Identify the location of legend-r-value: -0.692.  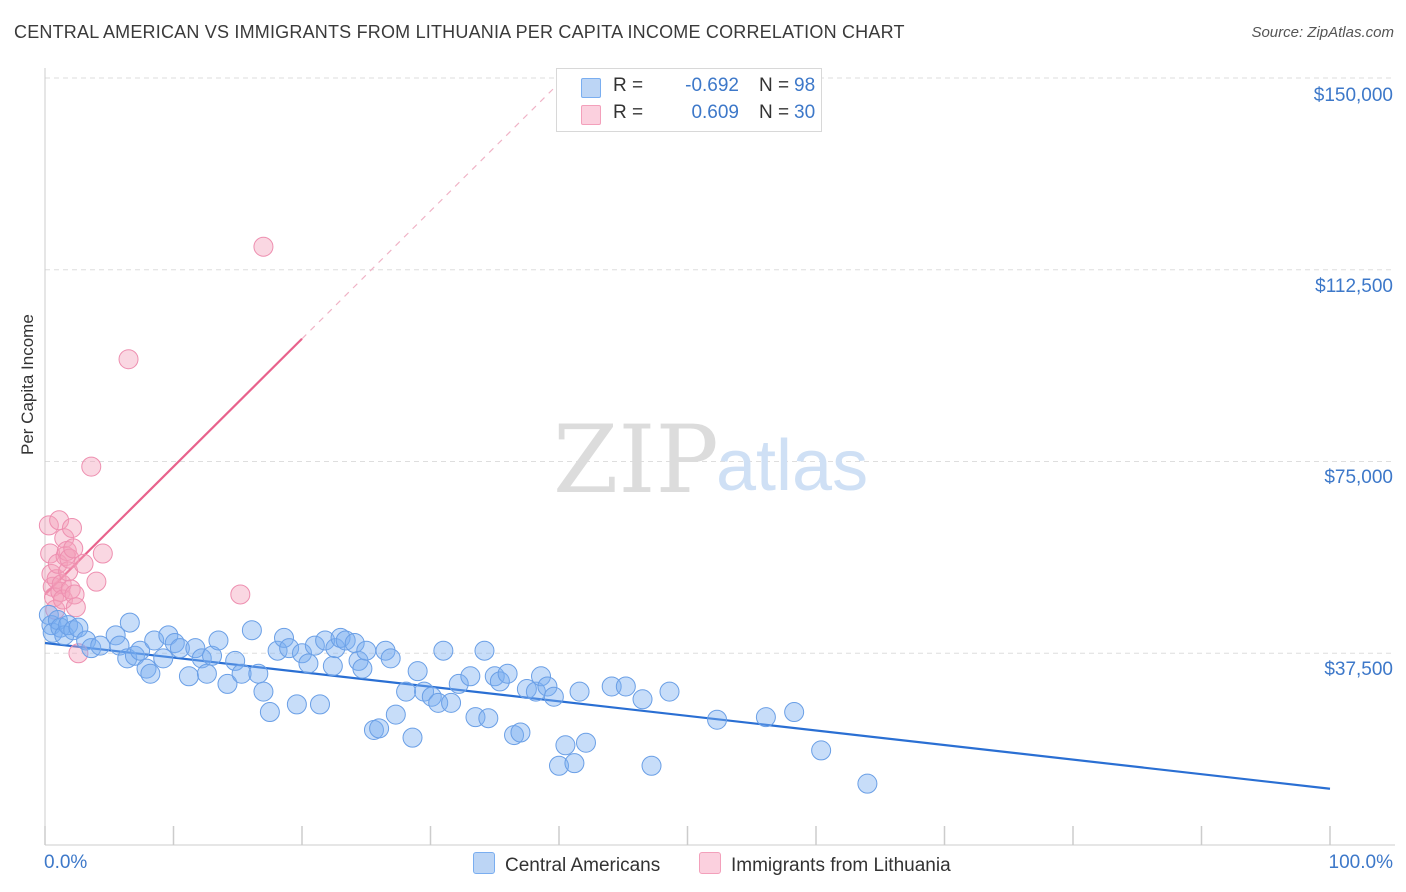
(712, 85).